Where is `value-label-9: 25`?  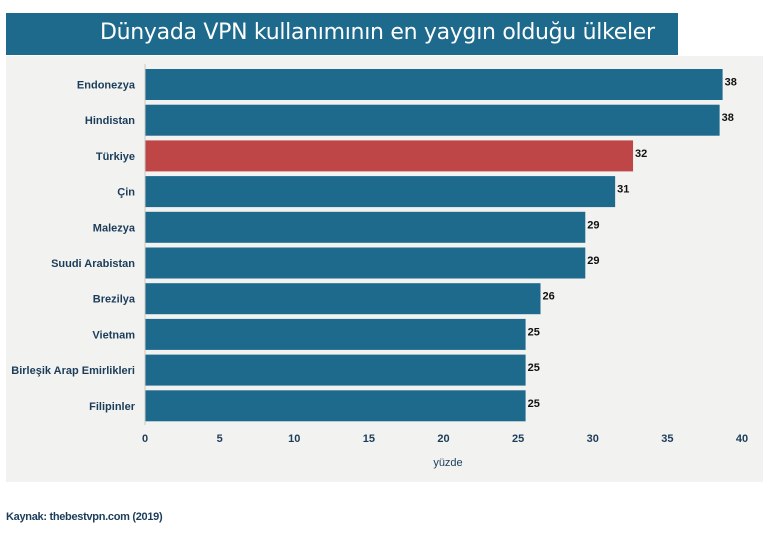
value-label-9: 25 is located at coordinates (534, 404).